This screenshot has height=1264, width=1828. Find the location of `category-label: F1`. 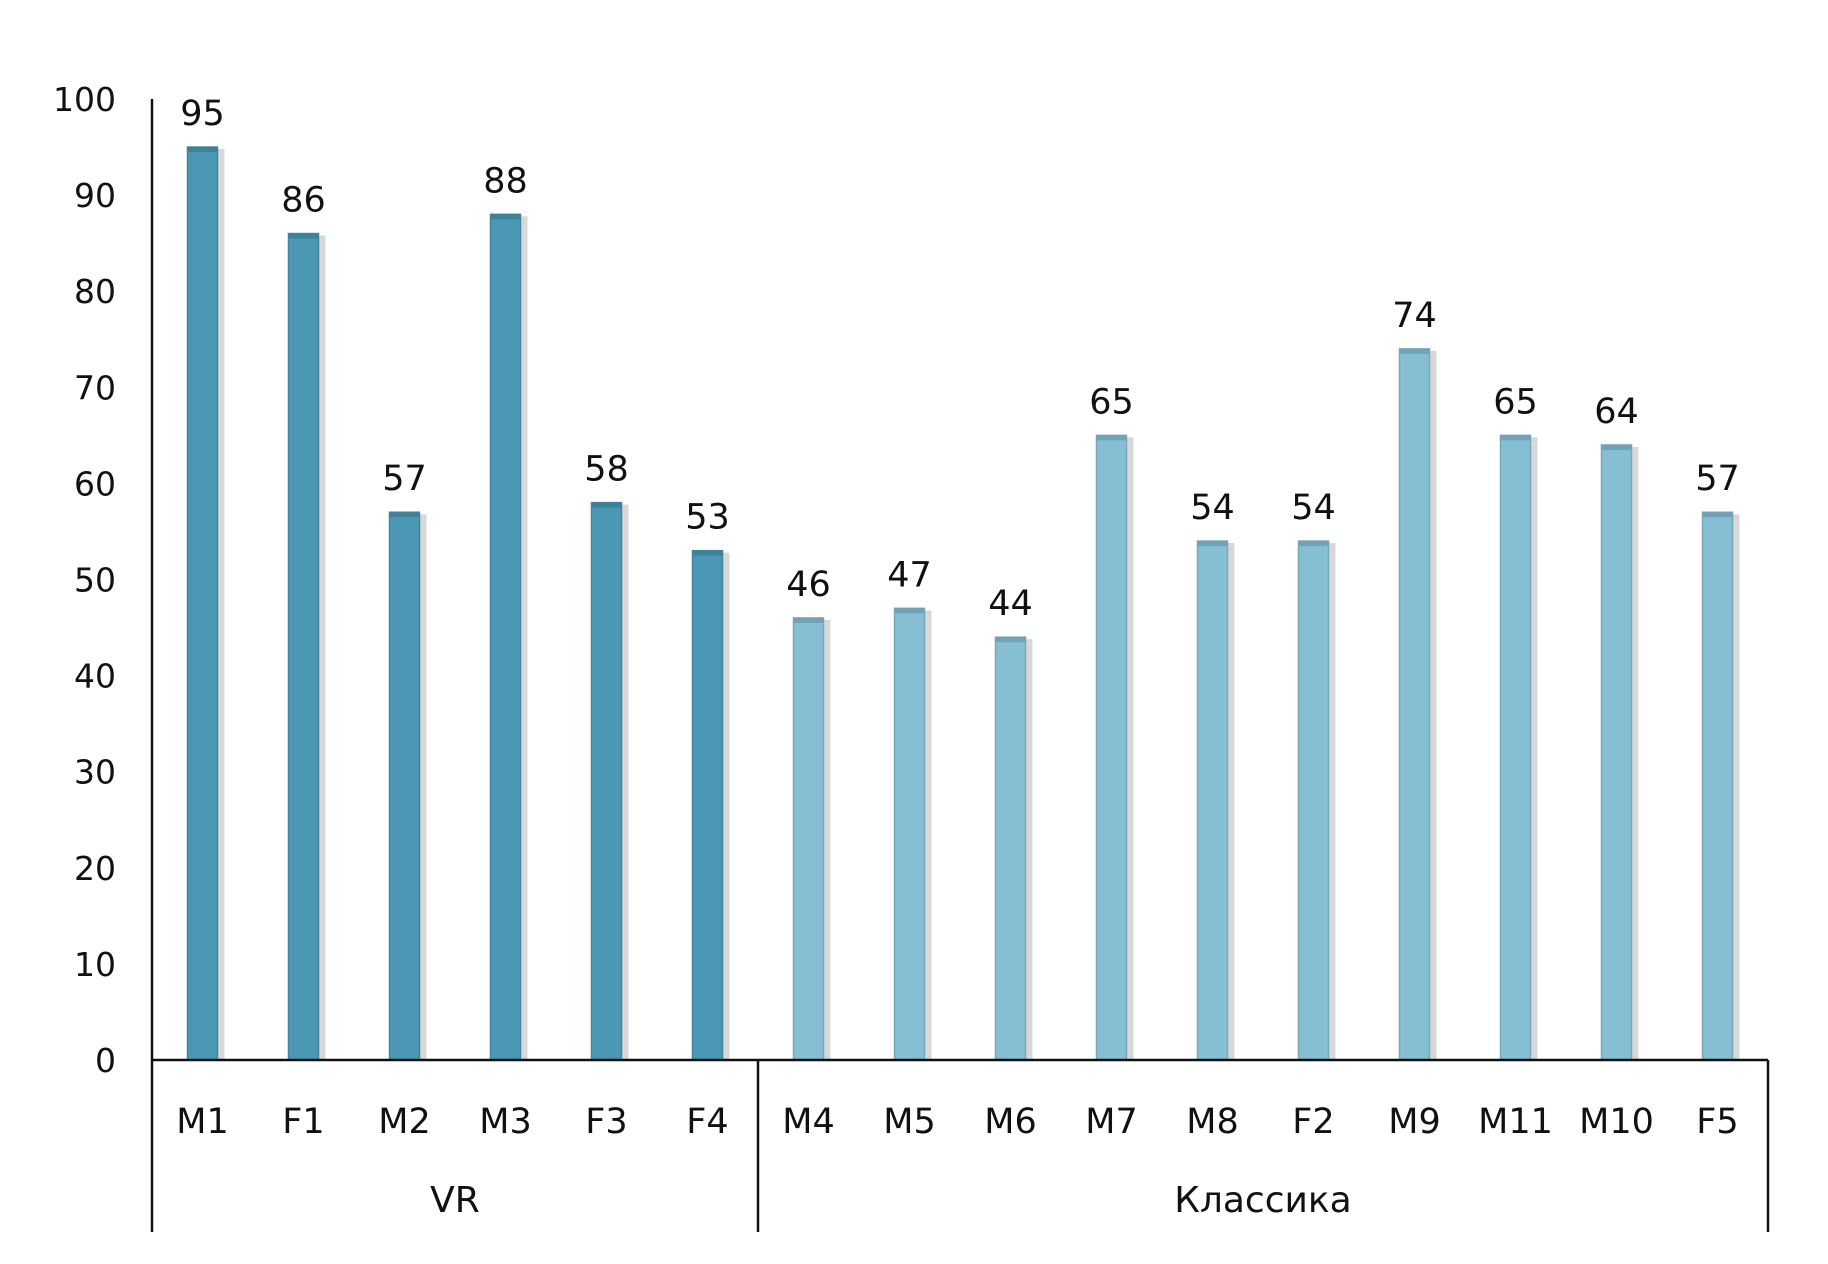

category-label: F1 is located at coordinates (303, 1122).